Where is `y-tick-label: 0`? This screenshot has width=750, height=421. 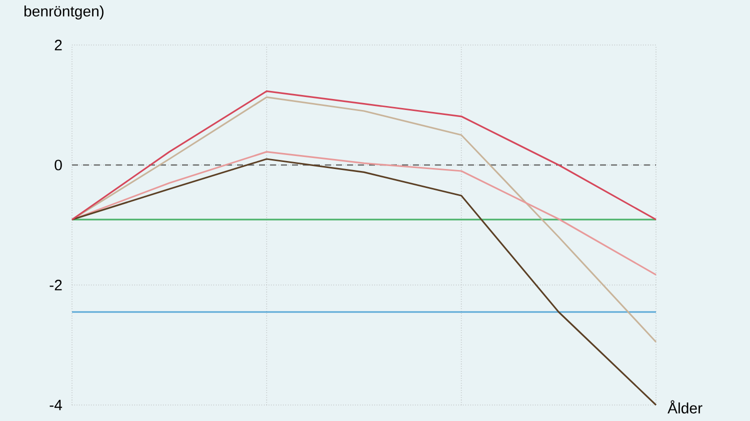 y-tick-label: 0 is located at coordinates (58, 165).